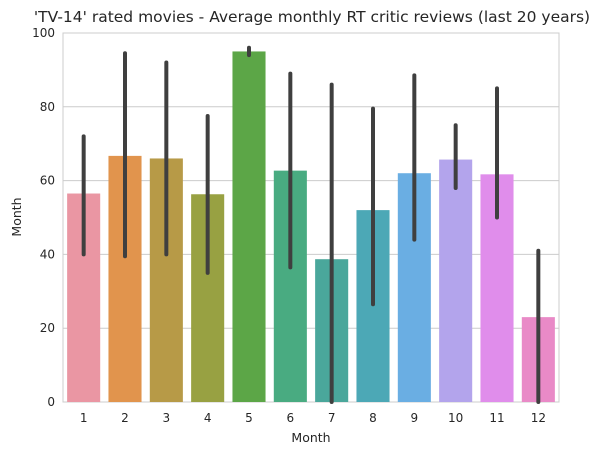  Describe the element at coordinates (47, 328) in the screenshot. I see `y-tick-label: 20` at that location.